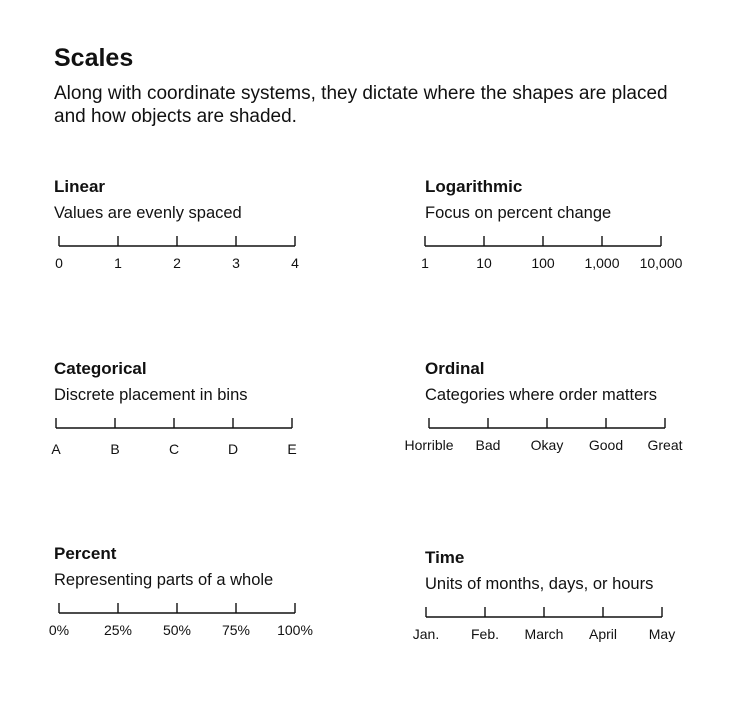 The height and width of the screenshot is (723, 750). I want to click on tick-label: Great, so click(664, 445).